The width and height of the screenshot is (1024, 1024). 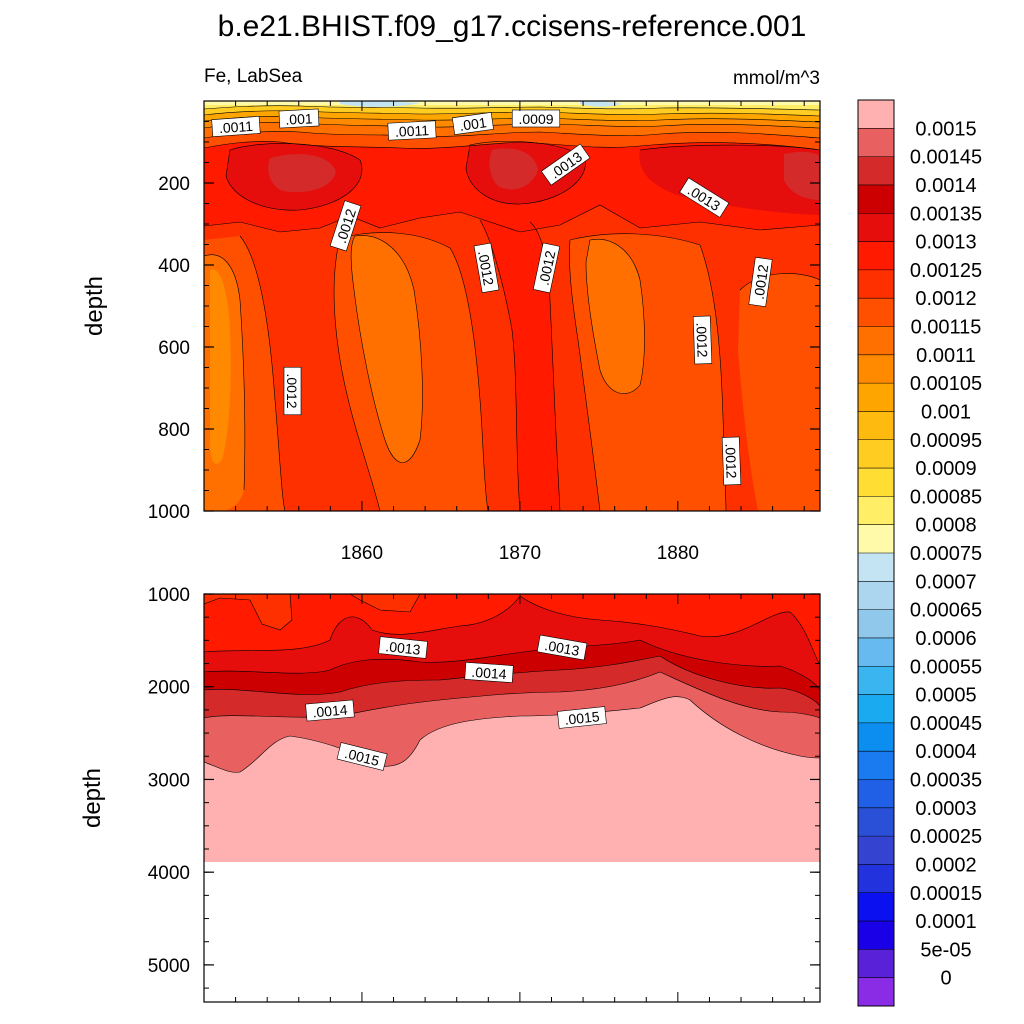 I want to click on upper-fill-core-00135-c, so click(x=802, y=175).